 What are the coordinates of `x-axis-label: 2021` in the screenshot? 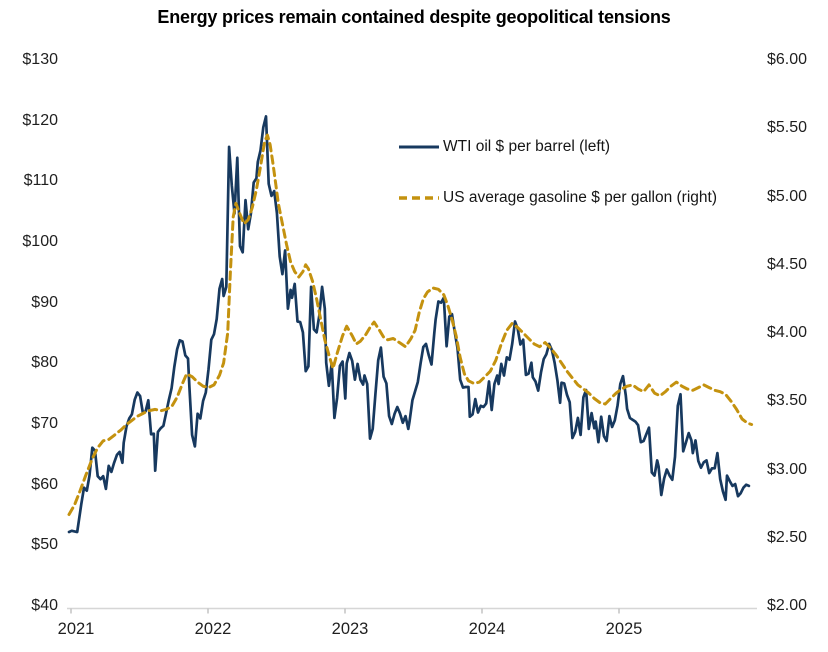 It's located at (76, 629).